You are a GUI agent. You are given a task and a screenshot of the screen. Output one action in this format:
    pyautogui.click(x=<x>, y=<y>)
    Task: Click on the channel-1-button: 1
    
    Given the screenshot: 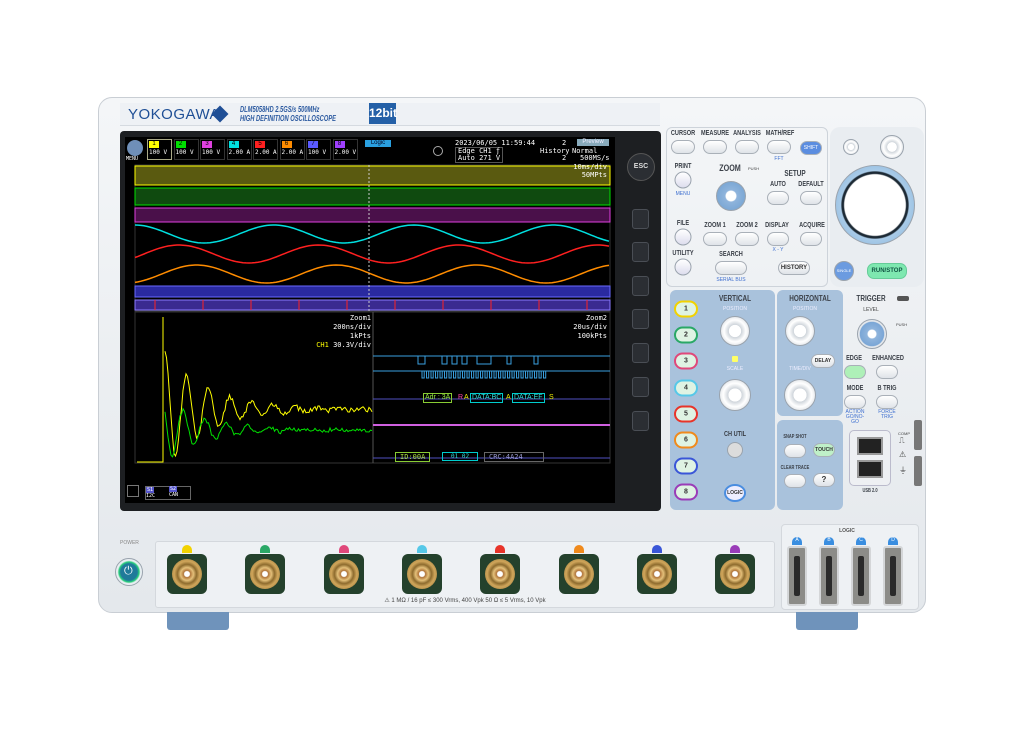 What is the action you would take?
    pyautogui.click(x=686, y=309)
    